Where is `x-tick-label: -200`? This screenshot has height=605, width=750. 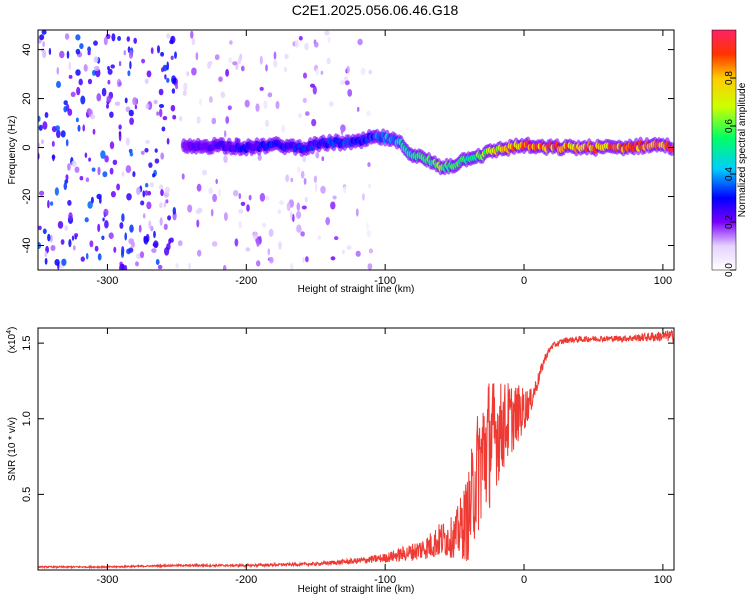 x-tick-label: -200 is located at coordinates (246, 281).